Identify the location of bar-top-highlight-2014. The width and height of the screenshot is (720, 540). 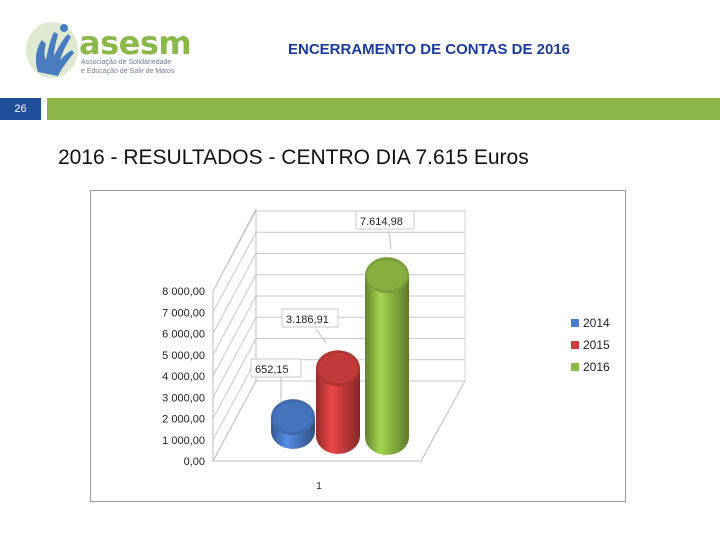
(293, 417).